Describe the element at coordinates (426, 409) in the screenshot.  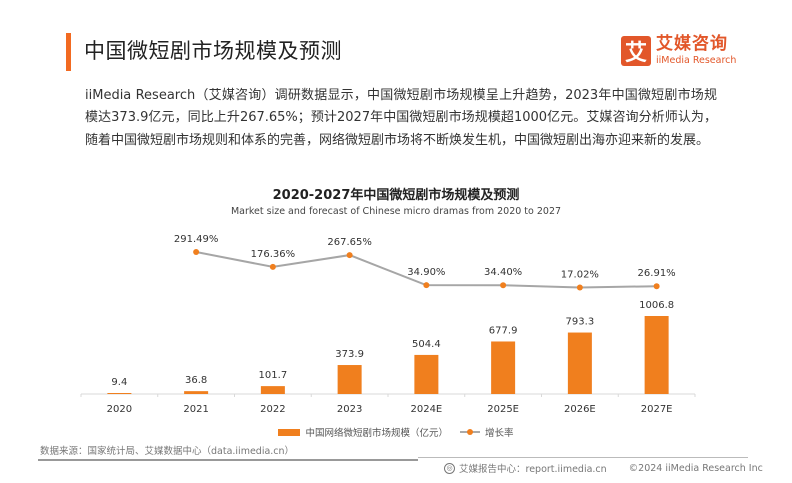
I see `x-tick-label: 2024E` at that location.